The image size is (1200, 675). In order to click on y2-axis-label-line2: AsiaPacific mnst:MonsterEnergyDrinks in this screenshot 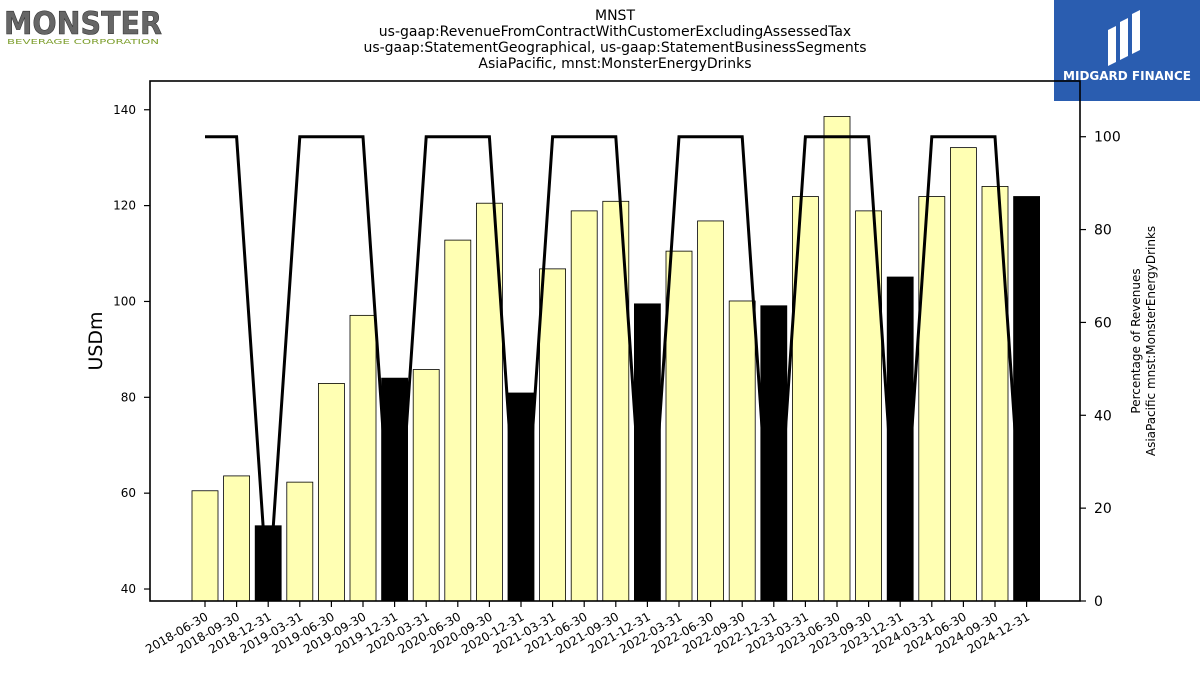, I will do `click(1151, 341)`.